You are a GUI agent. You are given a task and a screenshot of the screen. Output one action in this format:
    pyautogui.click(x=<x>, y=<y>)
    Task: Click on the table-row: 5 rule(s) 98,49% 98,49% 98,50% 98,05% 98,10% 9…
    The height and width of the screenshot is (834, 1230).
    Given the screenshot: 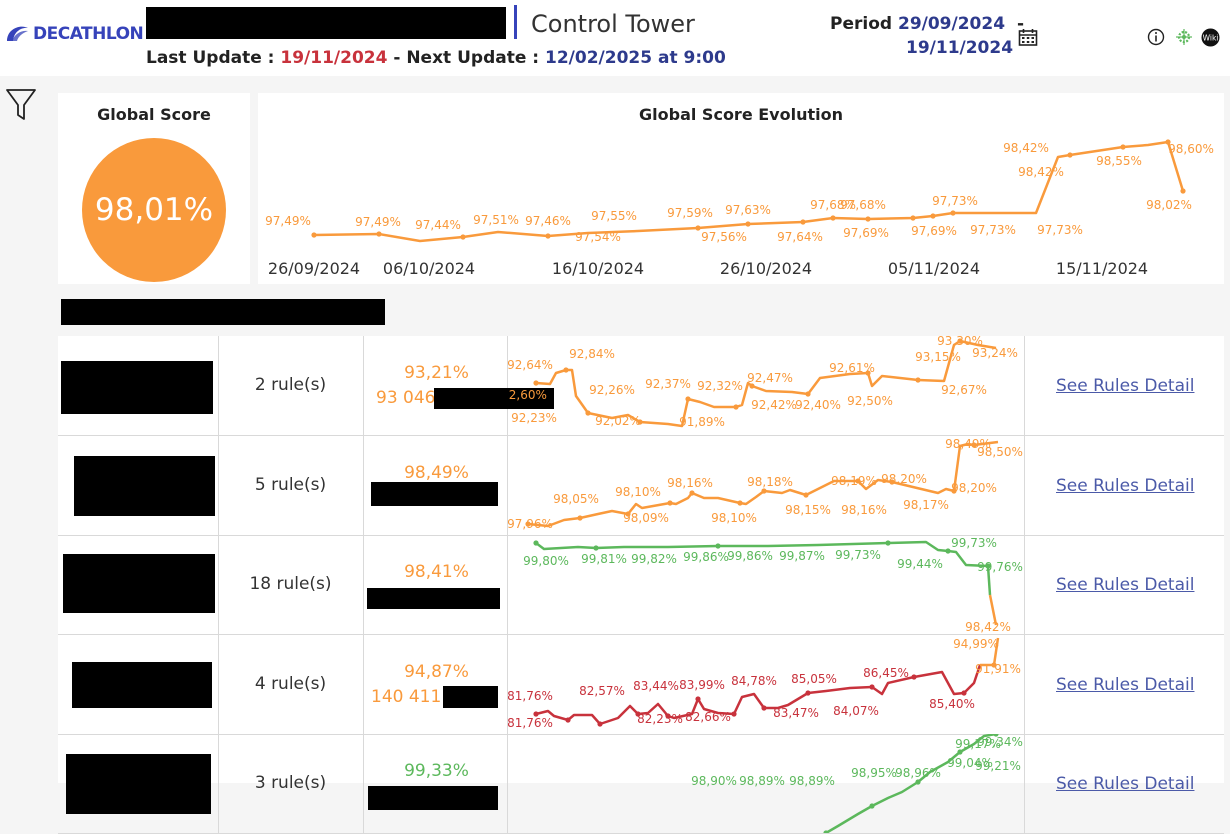 What is the action you would take?
    pyautogui.click(x=641, y=486)
    